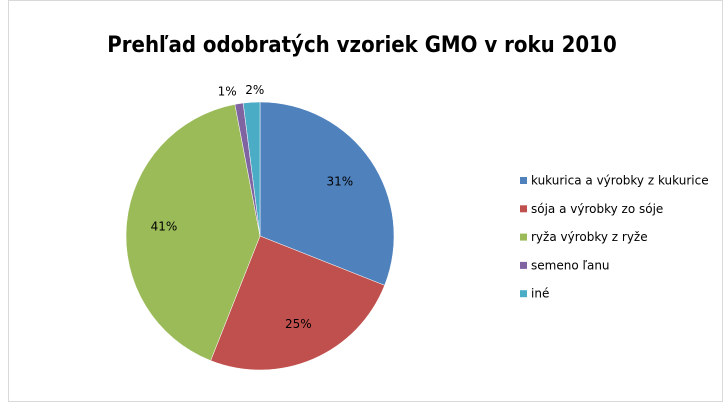 Image resolution: width=724 pixels, height=403 pixels. I want to click on legend-label: ryža výrobky z ryže, so click(589, 237).